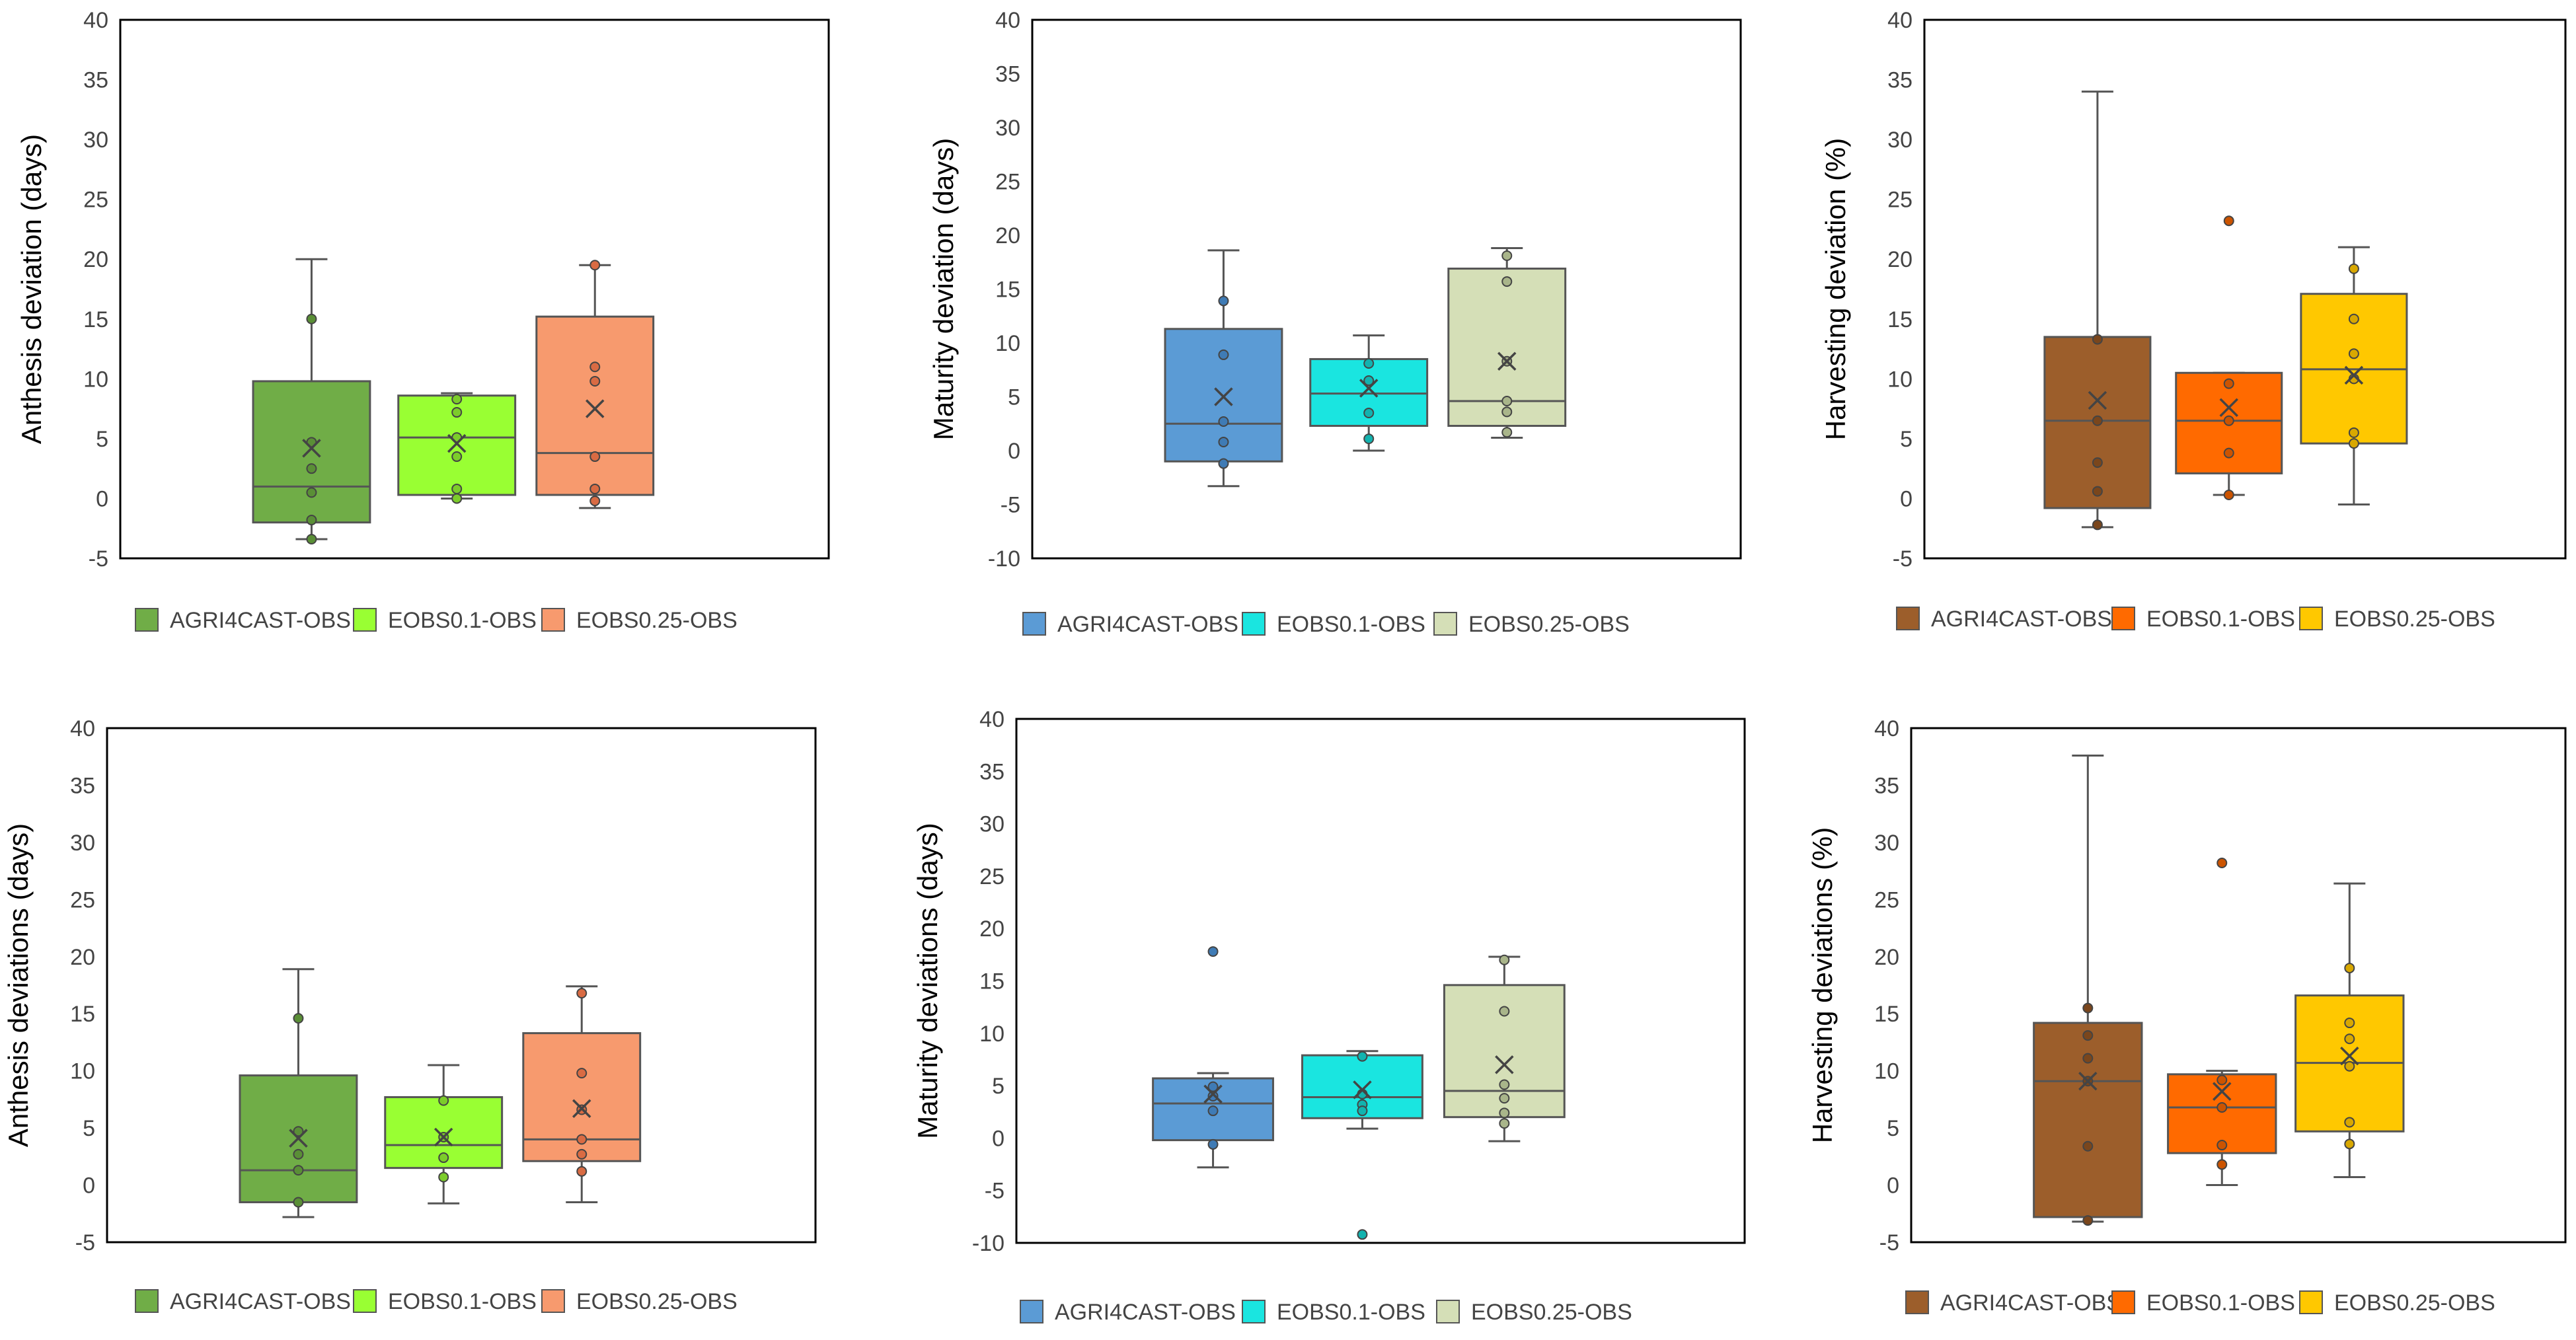 This screenshot has width=2576, height=1340. Describe the element at coordinates (32, 289) in the screenshot. I see `y-axis-label: Anthesis deviation (days)` at that location.